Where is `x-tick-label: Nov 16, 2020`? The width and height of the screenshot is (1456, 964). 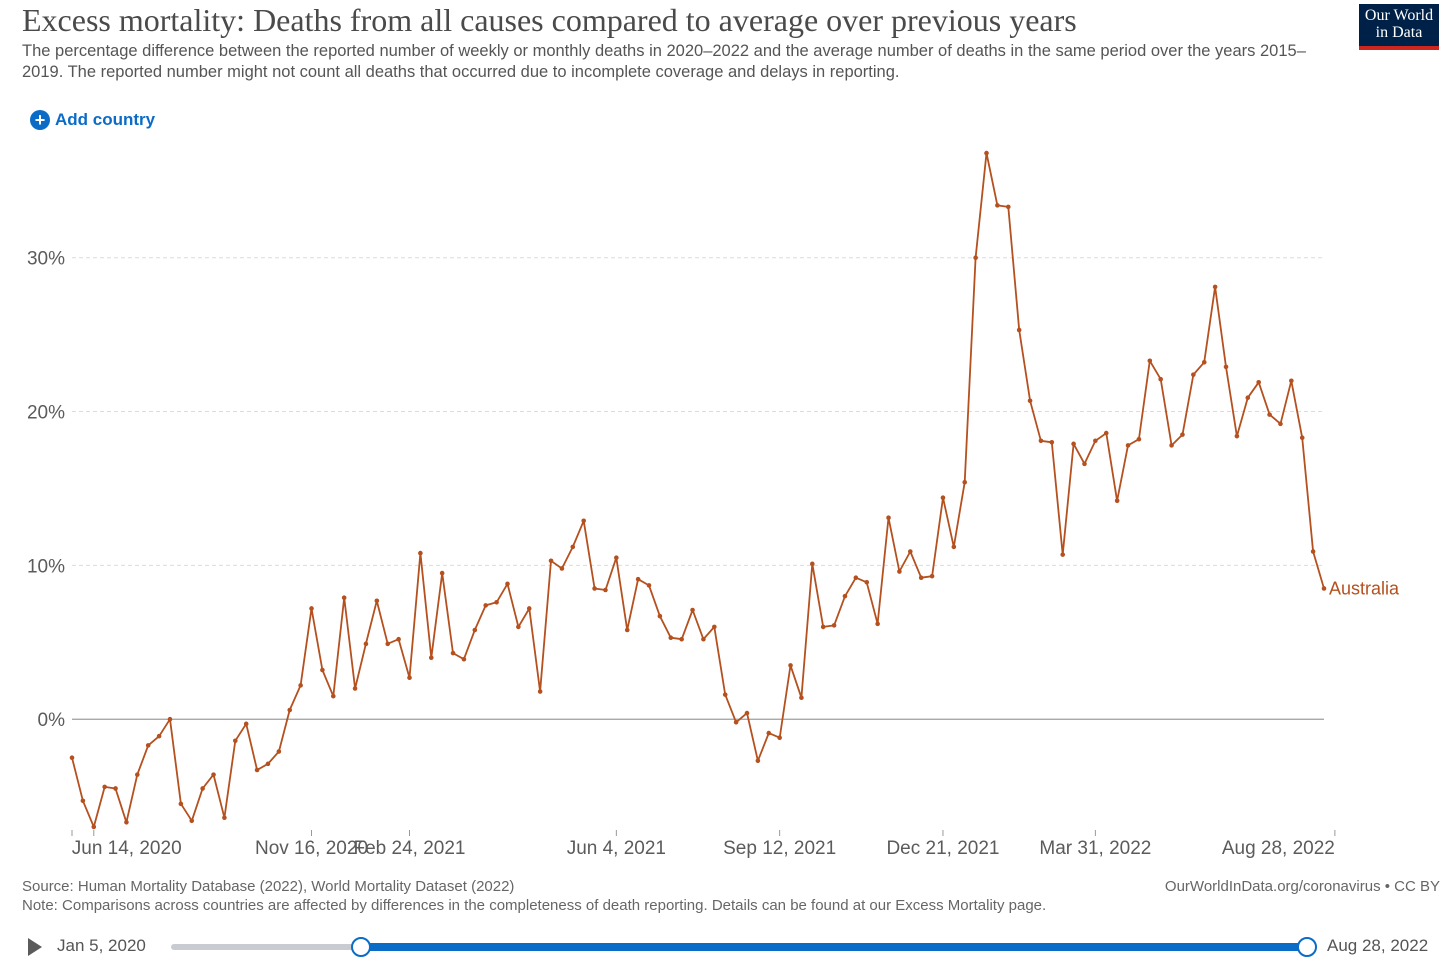 x-tick-label: Nov 16, 2020 is located at coordinates (311, 848).